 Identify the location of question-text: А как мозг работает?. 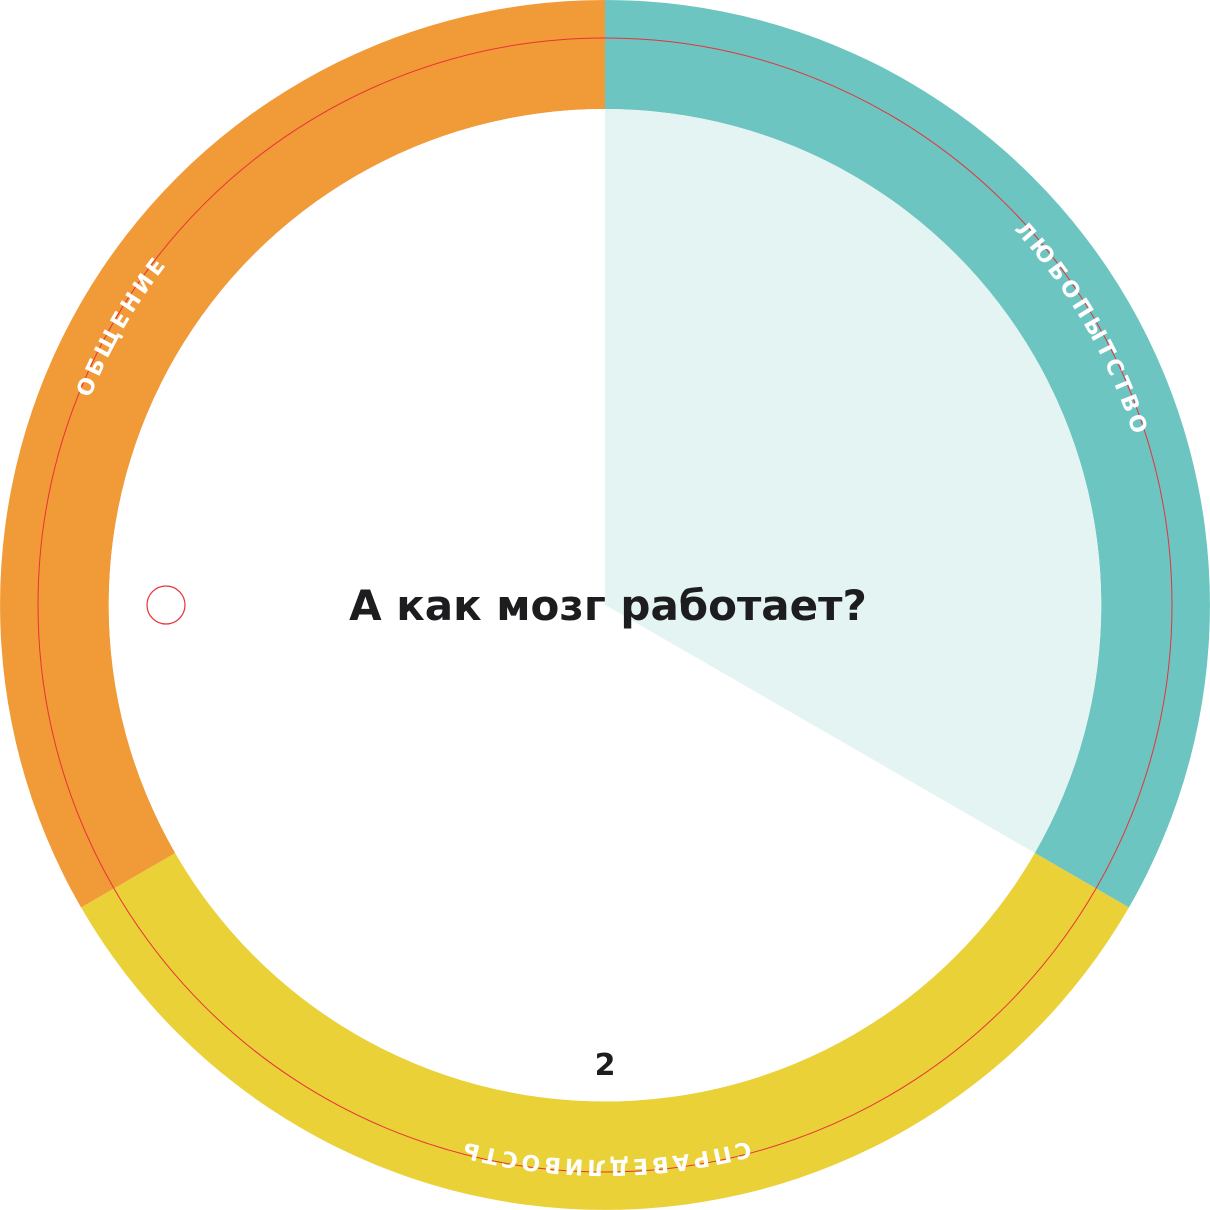
(608, 605).